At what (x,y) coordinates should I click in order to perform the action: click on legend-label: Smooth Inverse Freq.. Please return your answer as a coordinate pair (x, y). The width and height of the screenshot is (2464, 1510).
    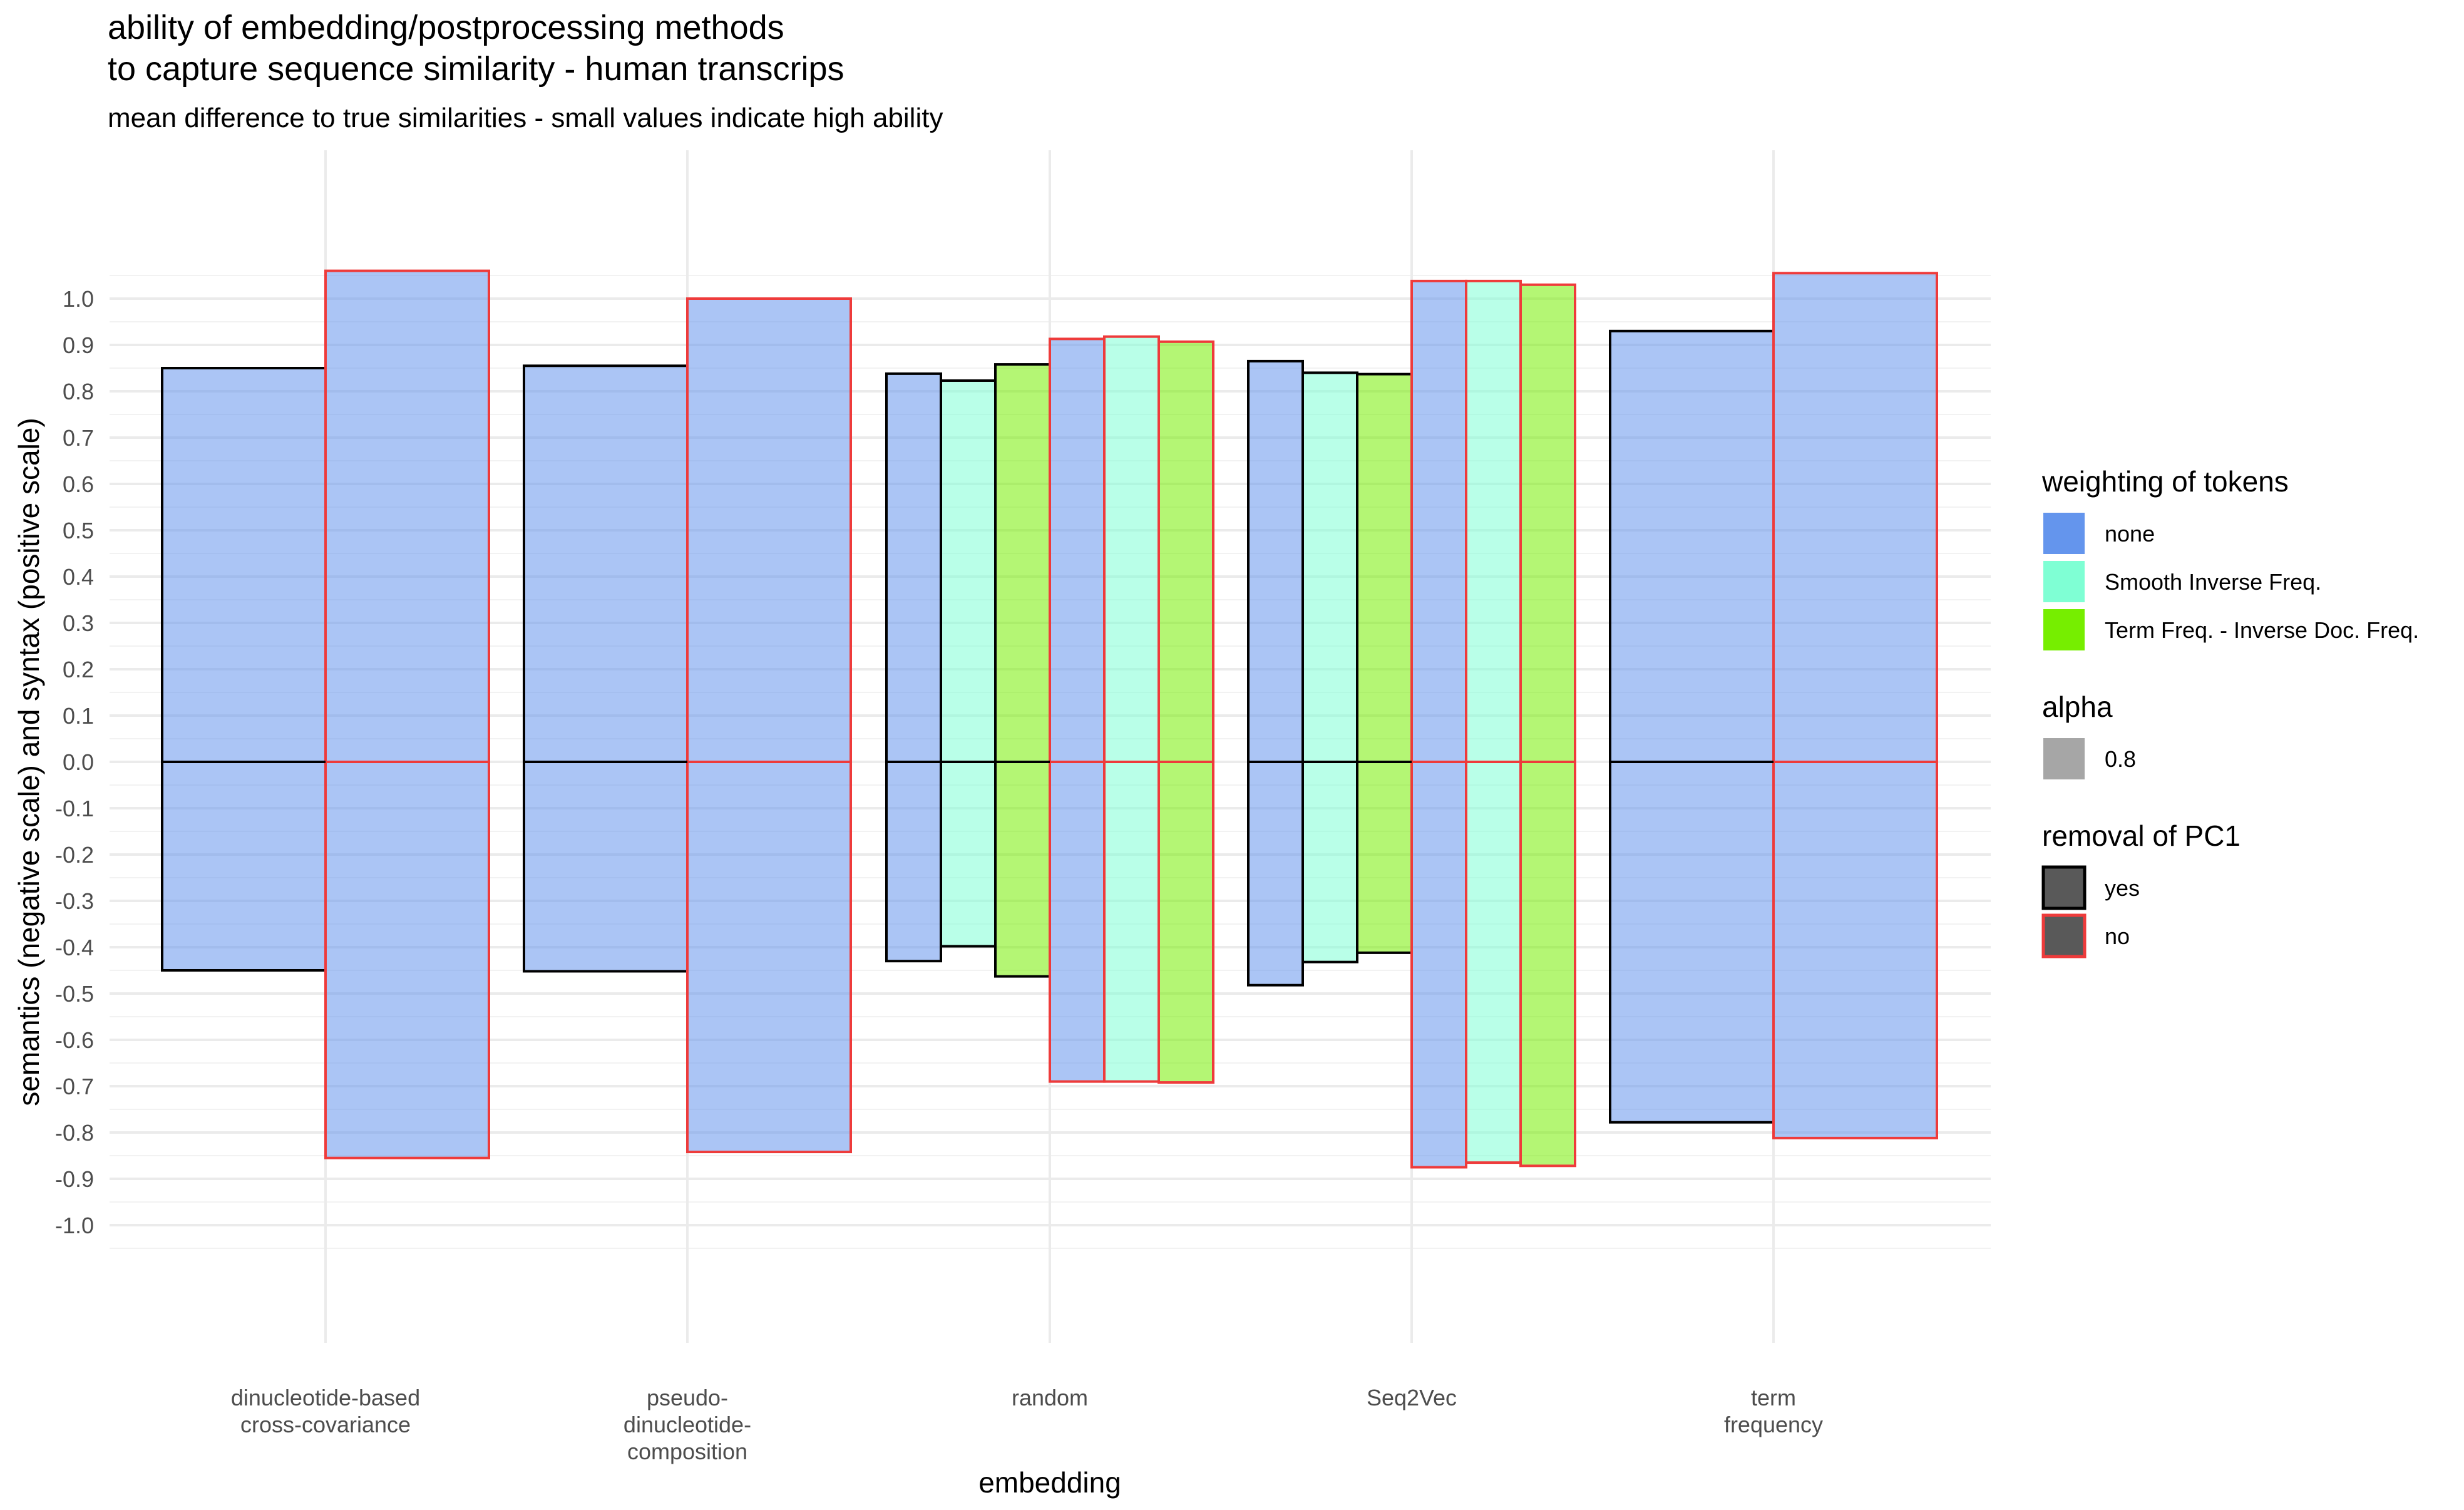
    Looking at the image, I should click on (2213, 582).